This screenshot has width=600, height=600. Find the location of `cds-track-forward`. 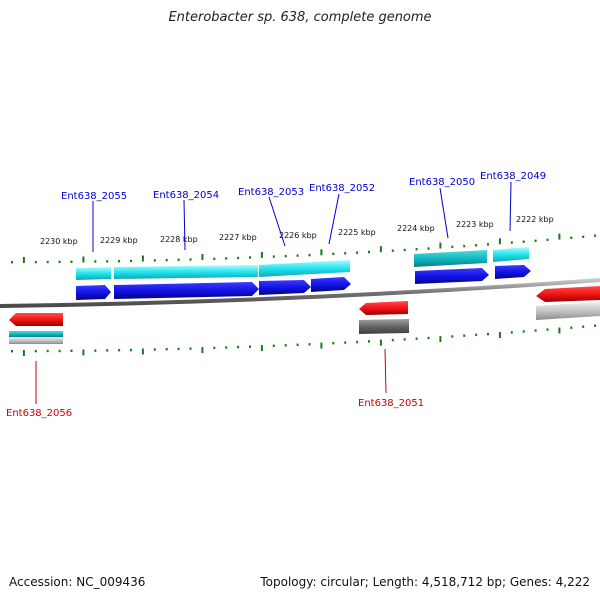

cds-track-forward is located at coordinates (302, 263).